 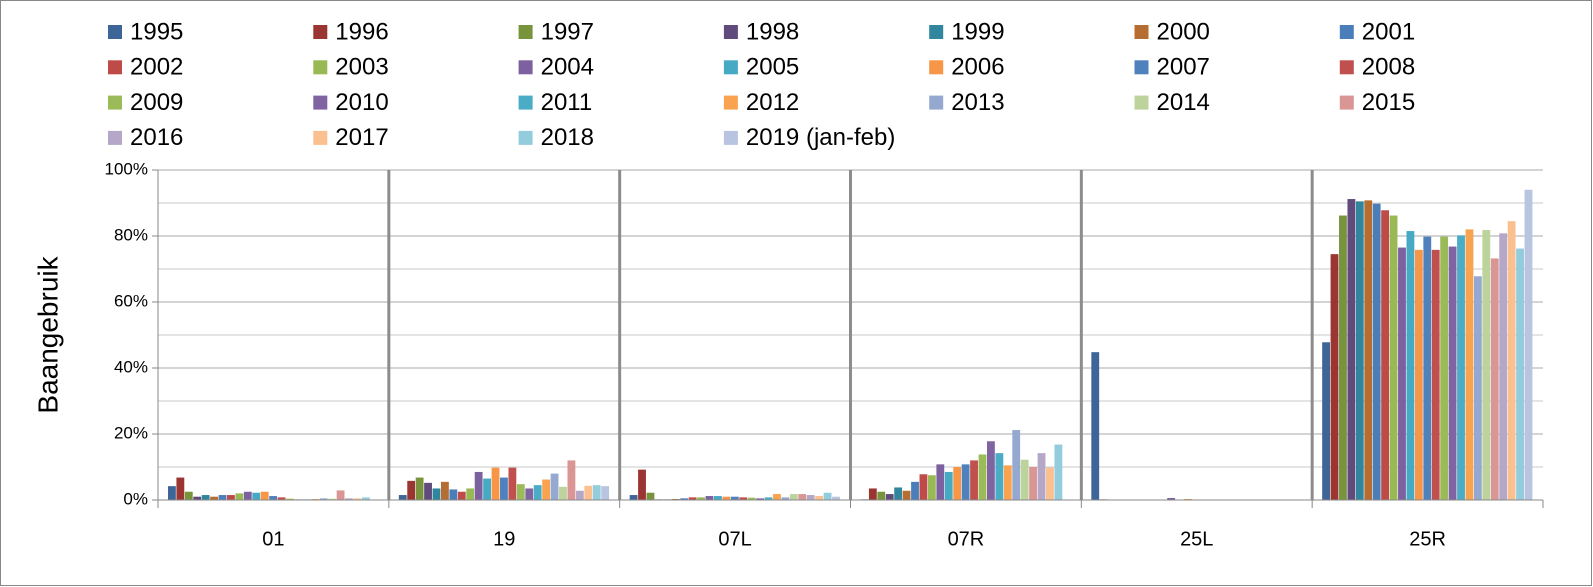 I want to click on legend-label: 2000, so click(x=1183, y=31).